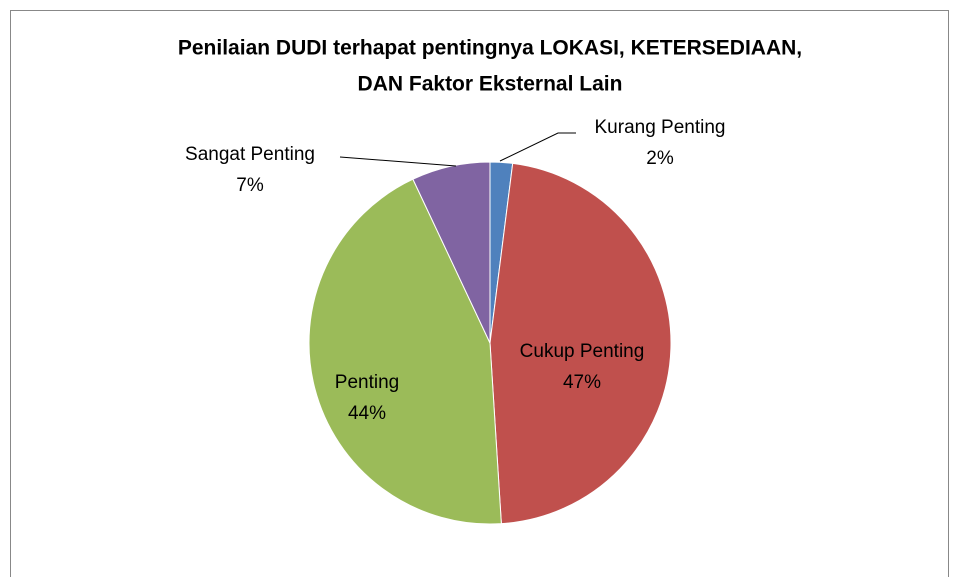  What do you see at coordinates (660, 127) in the screenshot?
I see `data-label-name: Kurang Penting` at bounding box center [660, 127].